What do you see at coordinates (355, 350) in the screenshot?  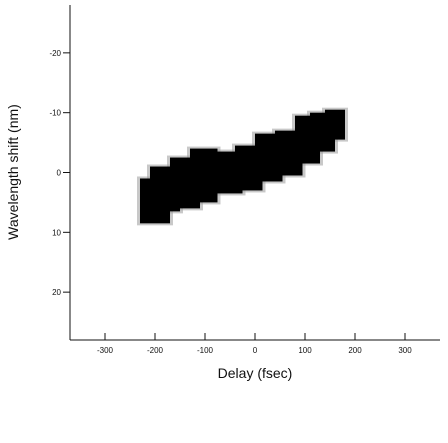 I see `x-tick-label: 200` at bounding box center [355, 350].